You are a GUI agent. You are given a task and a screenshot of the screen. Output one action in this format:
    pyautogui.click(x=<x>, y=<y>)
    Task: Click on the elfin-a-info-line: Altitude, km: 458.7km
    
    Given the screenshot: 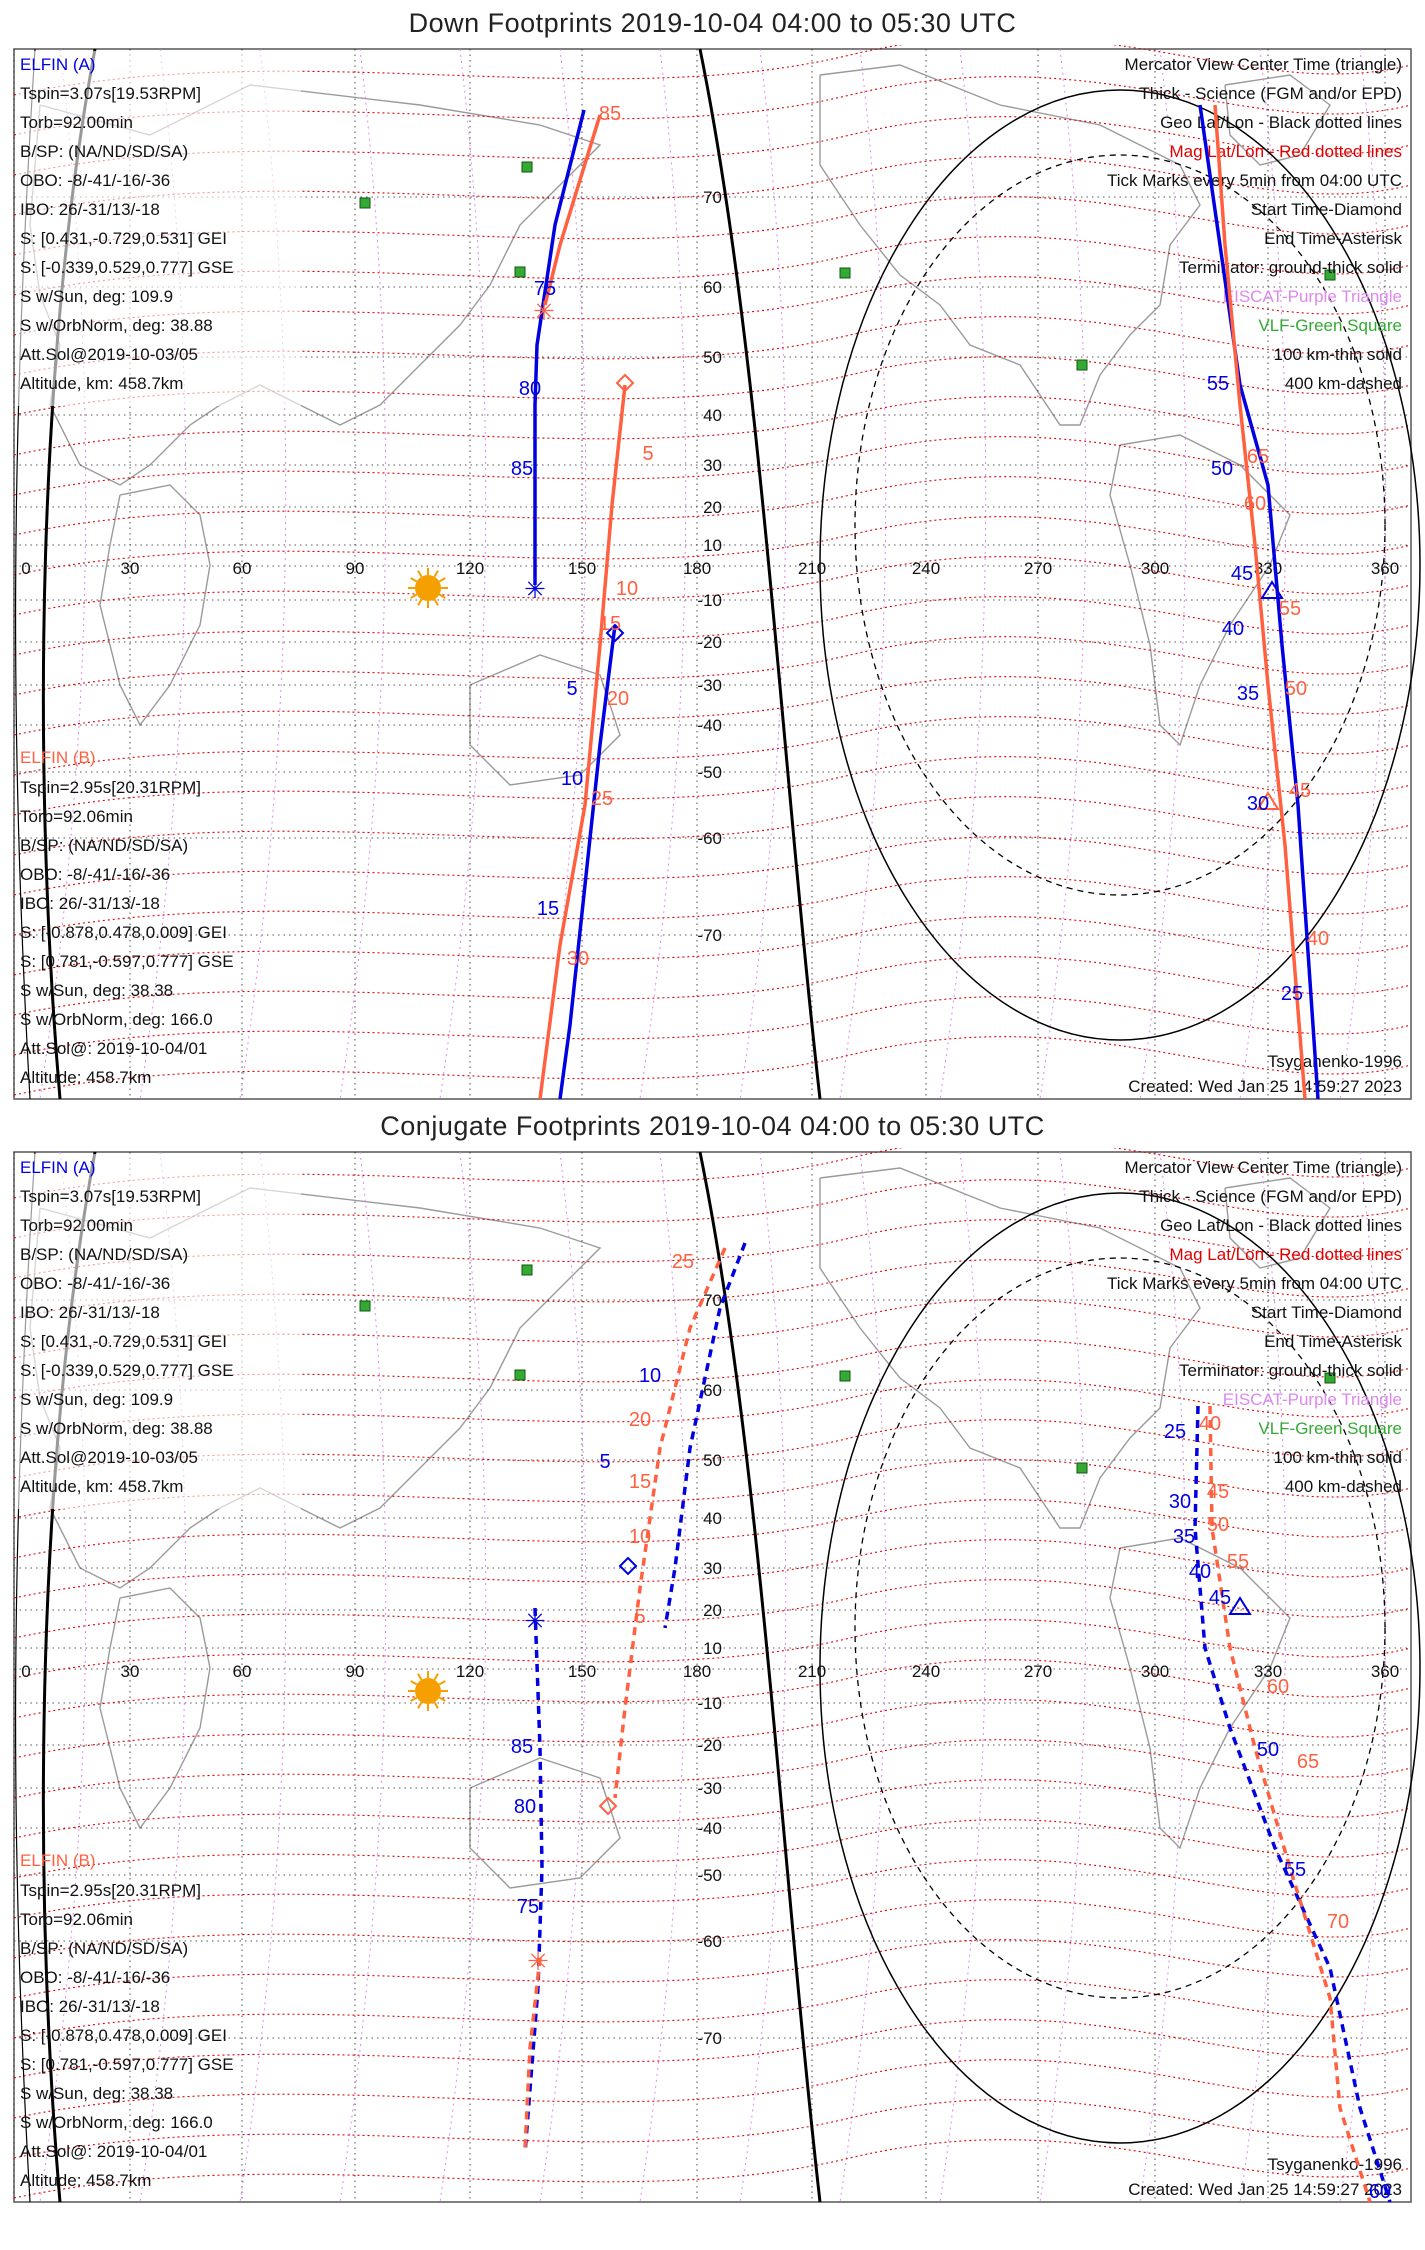 What is the action you would take?
    pyautogui.click(x=101, y=383)
    